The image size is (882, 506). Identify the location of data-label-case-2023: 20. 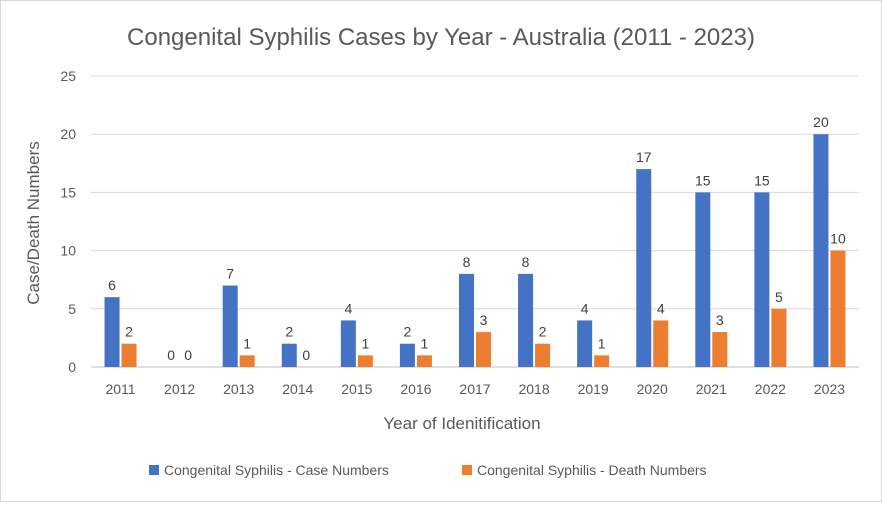
(821, 122).